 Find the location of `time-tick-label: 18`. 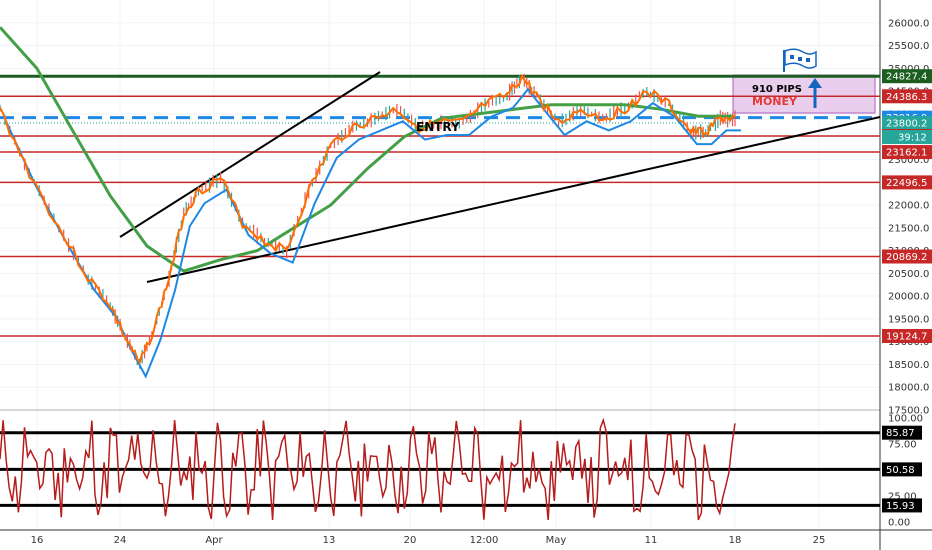

time-tick-label: 18 is located at coordinates (735, 540).